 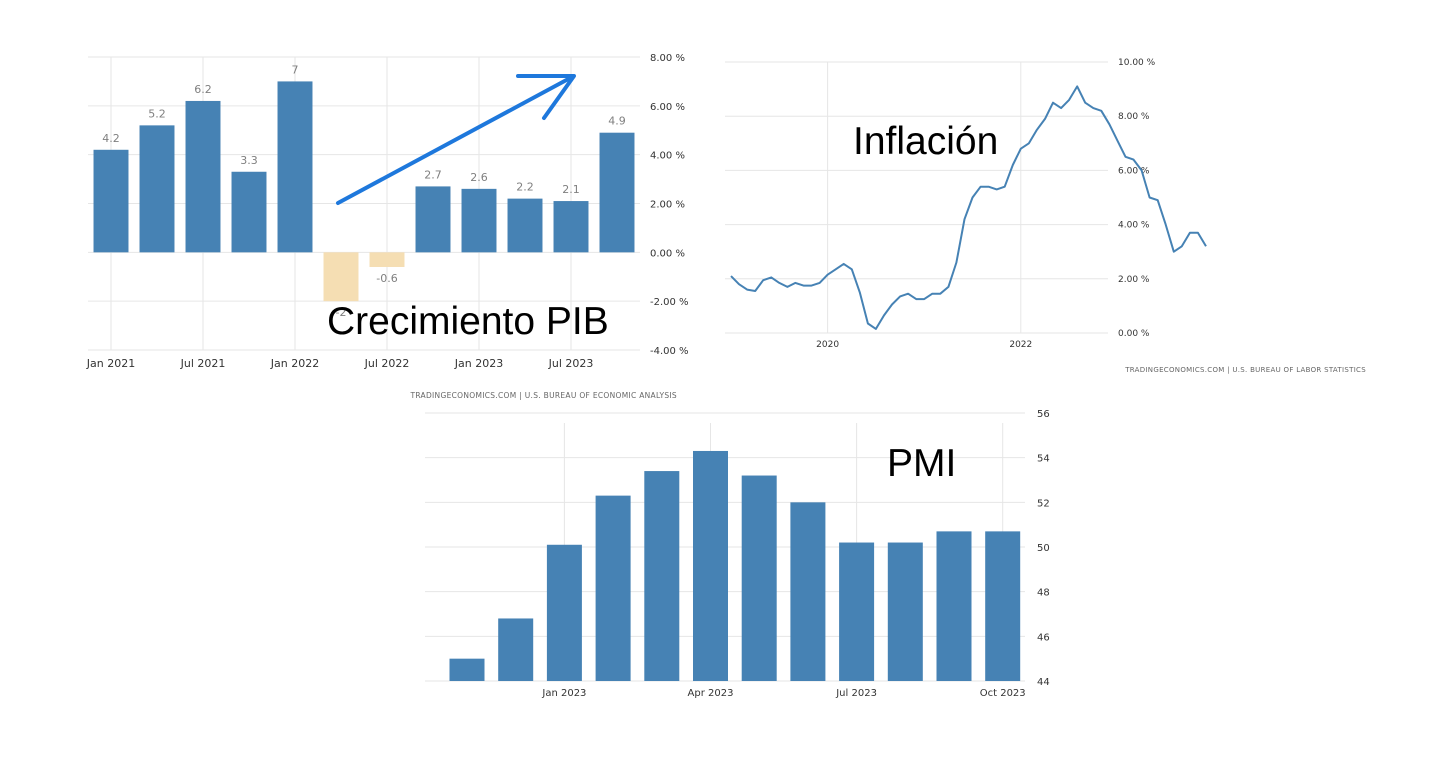 I want to click on pmi-y-tick-label: 48, so click(x=1043, y=593).